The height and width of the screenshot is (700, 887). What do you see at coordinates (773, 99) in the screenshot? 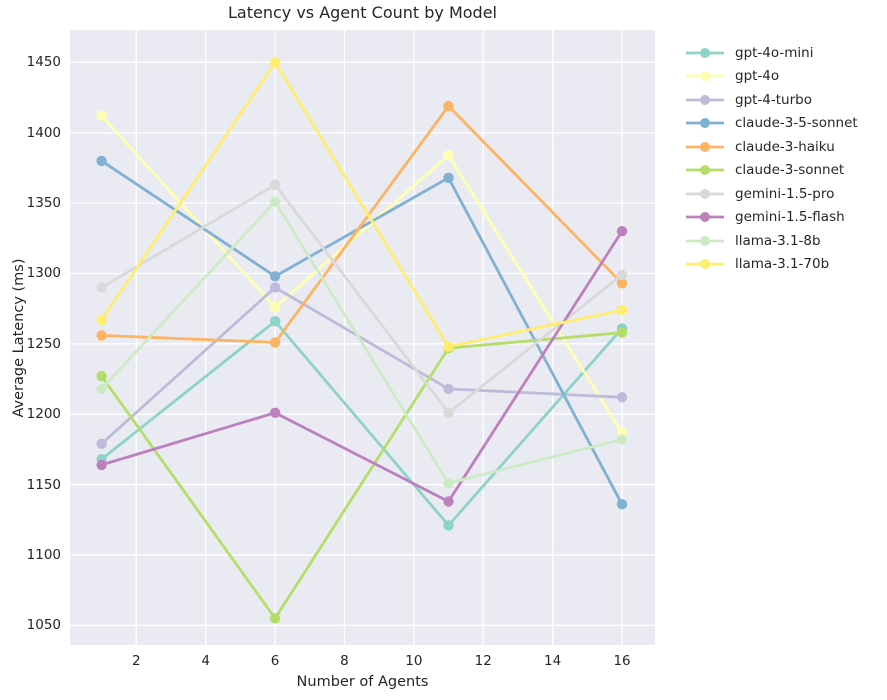
I see `legend-label: gpt-4-turbo` at bounding box center [773, 99].